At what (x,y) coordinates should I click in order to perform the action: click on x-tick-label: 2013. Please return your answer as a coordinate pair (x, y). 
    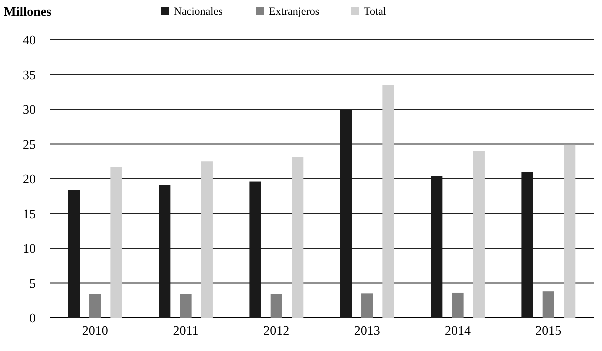
    Looking at the image, I should click on (367, 330).